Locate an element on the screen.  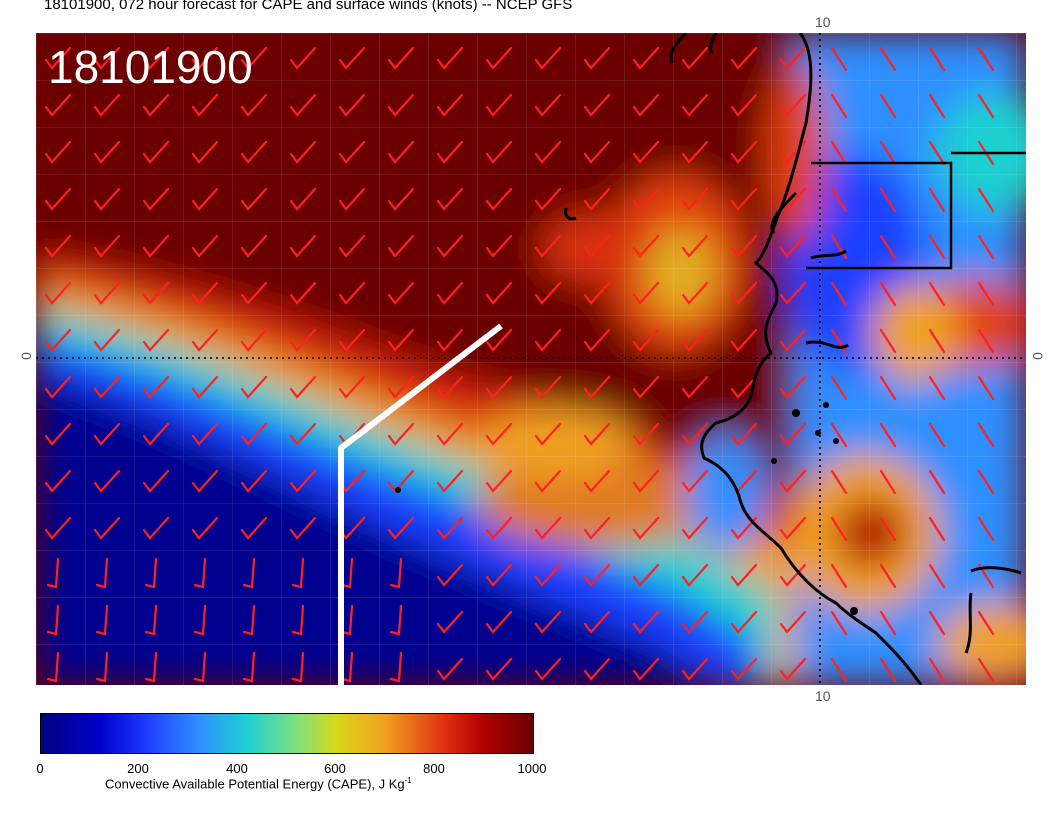
top-longitude-label: 10 is located at coordinates (823, 22).